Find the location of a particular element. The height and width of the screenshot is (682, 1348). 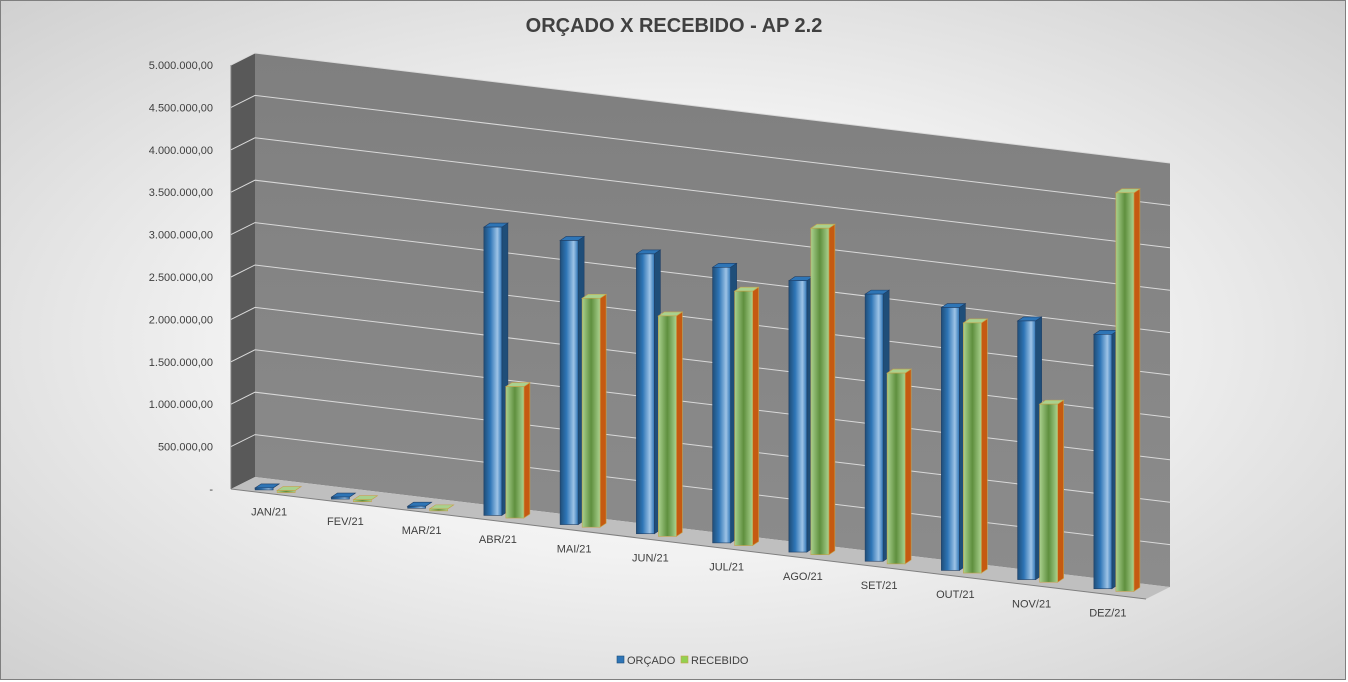

x-tick-label: JAN/21 is located at coordinates (269, 513).